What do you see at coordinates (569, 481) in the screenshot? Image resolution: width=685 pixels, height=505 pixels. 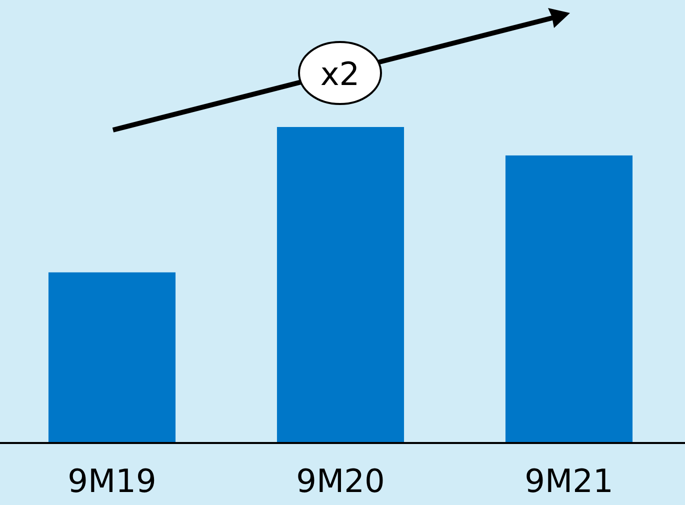 I see `x-tick-label: 9M21` at bounding box center [569, 481].